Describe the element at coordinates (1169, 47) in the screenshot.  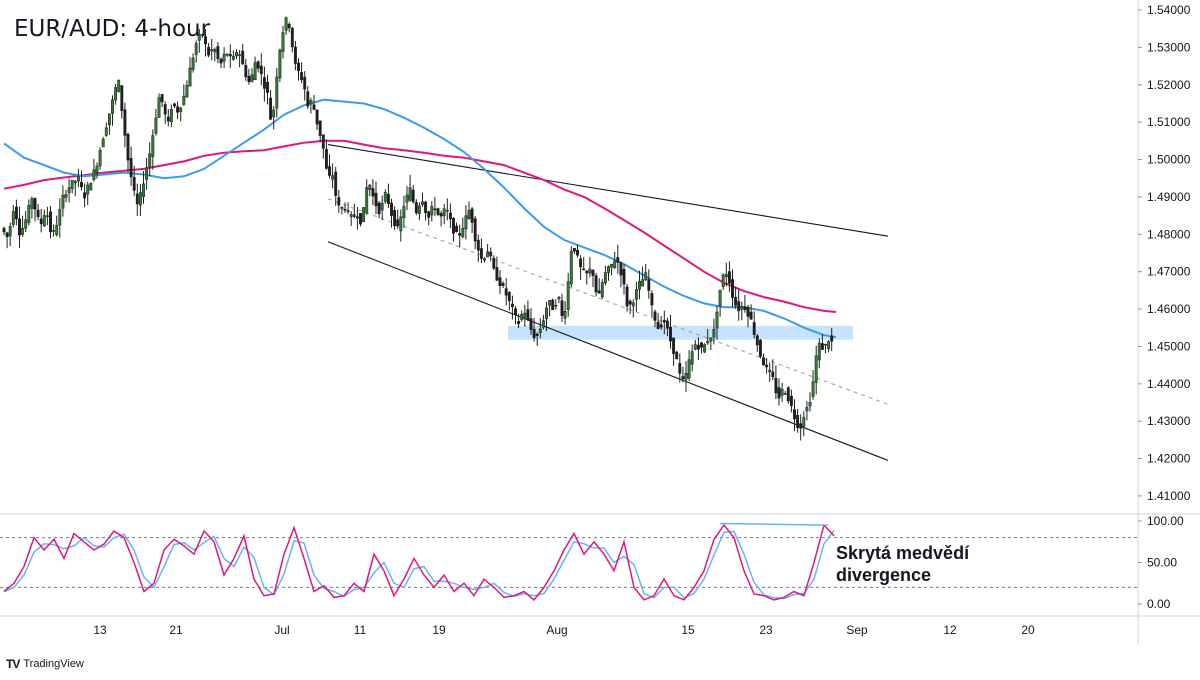
I see `price-tick-label: 1.53000` at that location.